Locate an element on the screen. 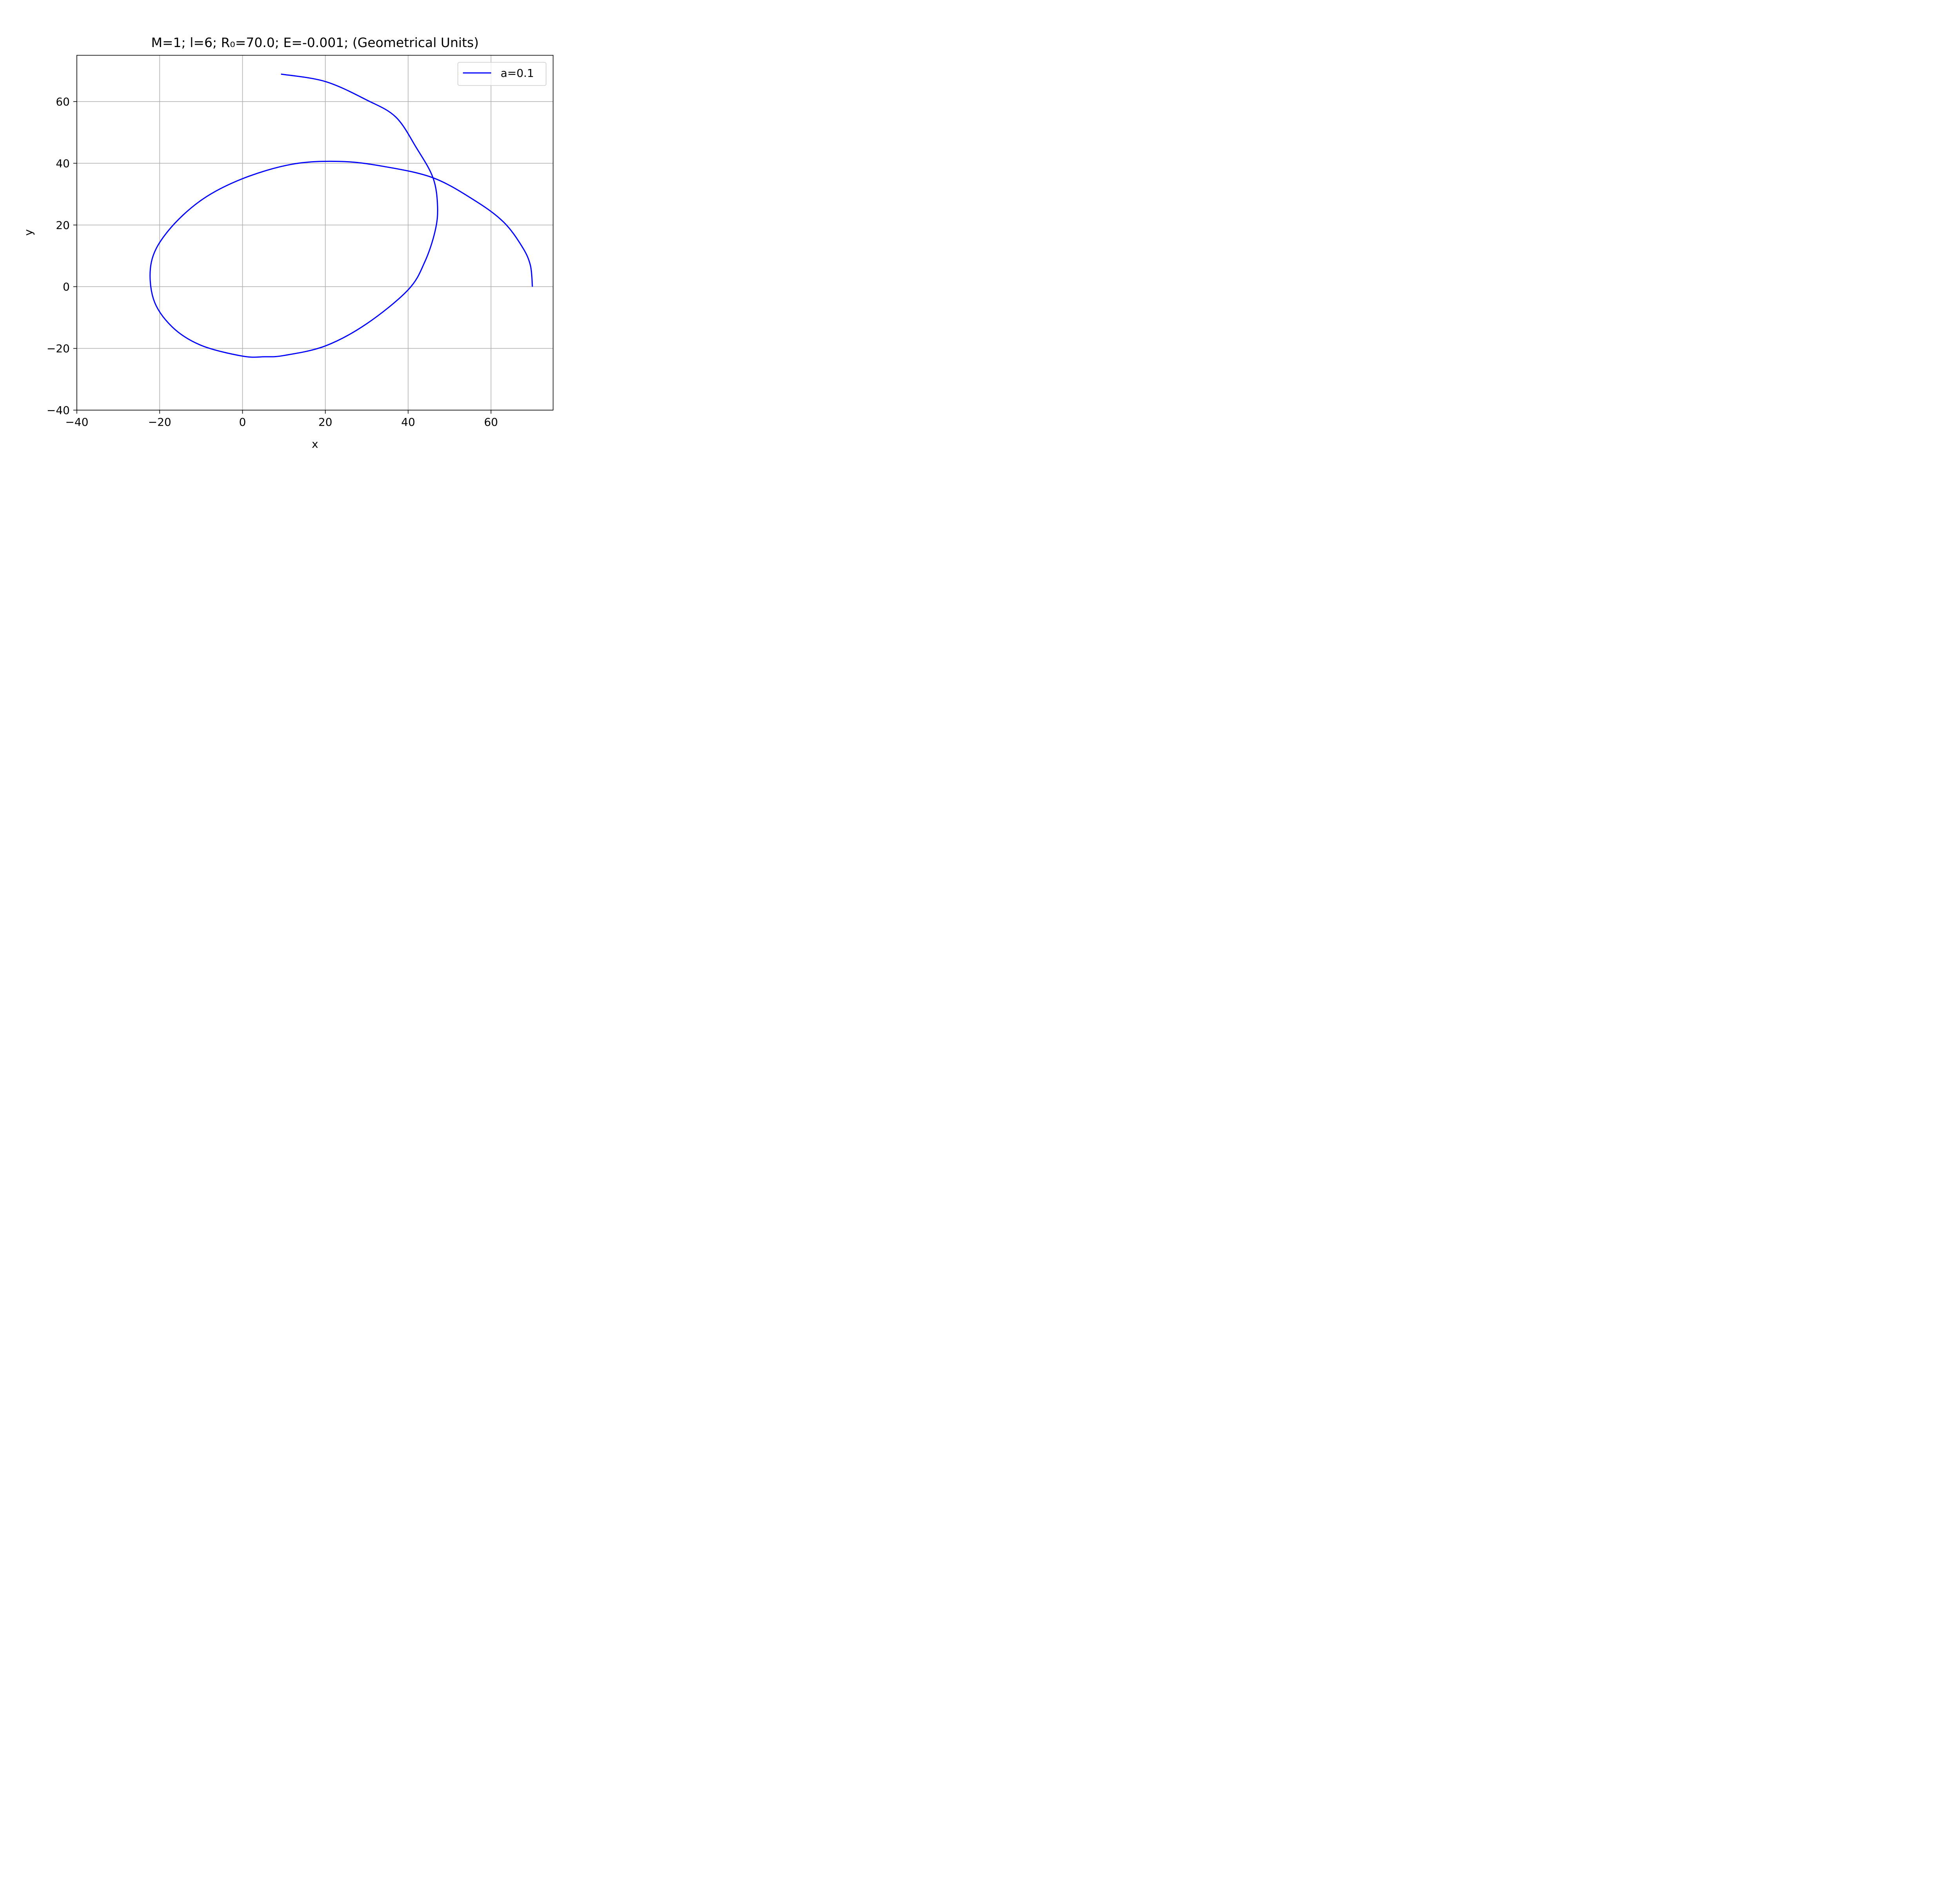 This screenshot has width=1960, height=1882. x-tick-label: 20 is located at coordinates (325, 422).